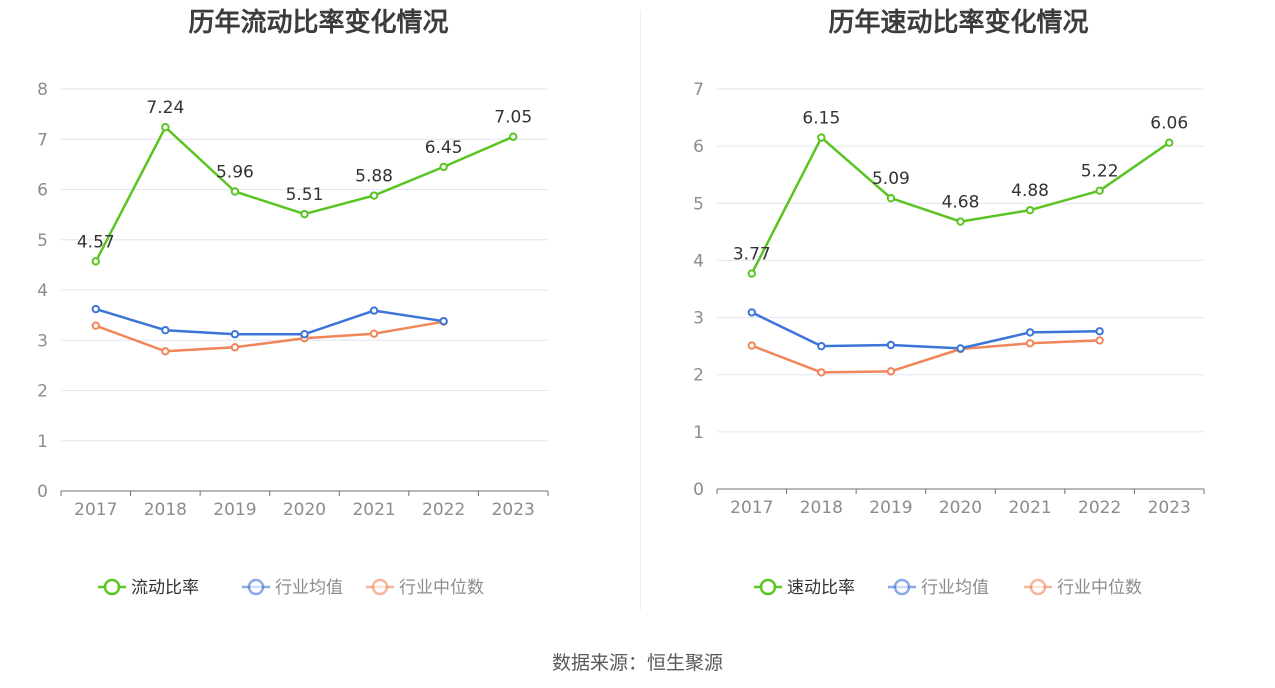 This screenshot has height=688, width=1275. What do you see at coordinates (698, 90) in the screenshot?
I see `y-tick-label: 7` at bounding box center [698, 90].